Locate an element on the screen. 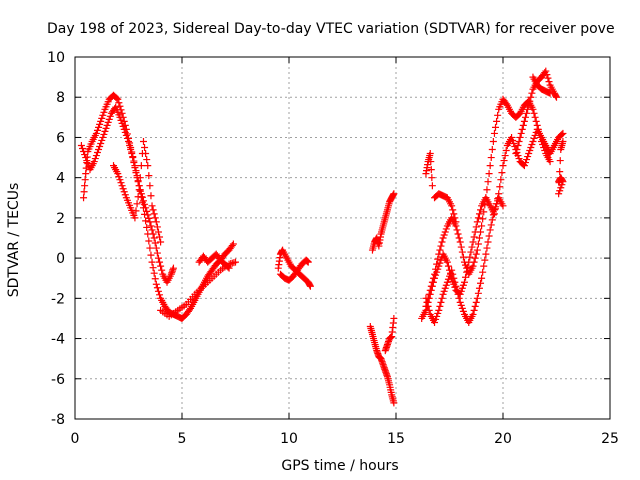 The width and height of the screenshot is (640, 480). y-tick-label: 4 is located at coordinates (60, 179).